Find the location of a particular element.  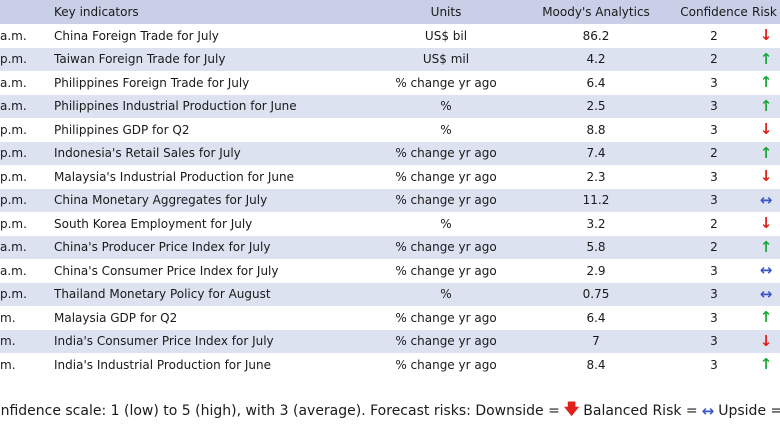

forecast-value: 8.8 is located at coordinates (596, 129).